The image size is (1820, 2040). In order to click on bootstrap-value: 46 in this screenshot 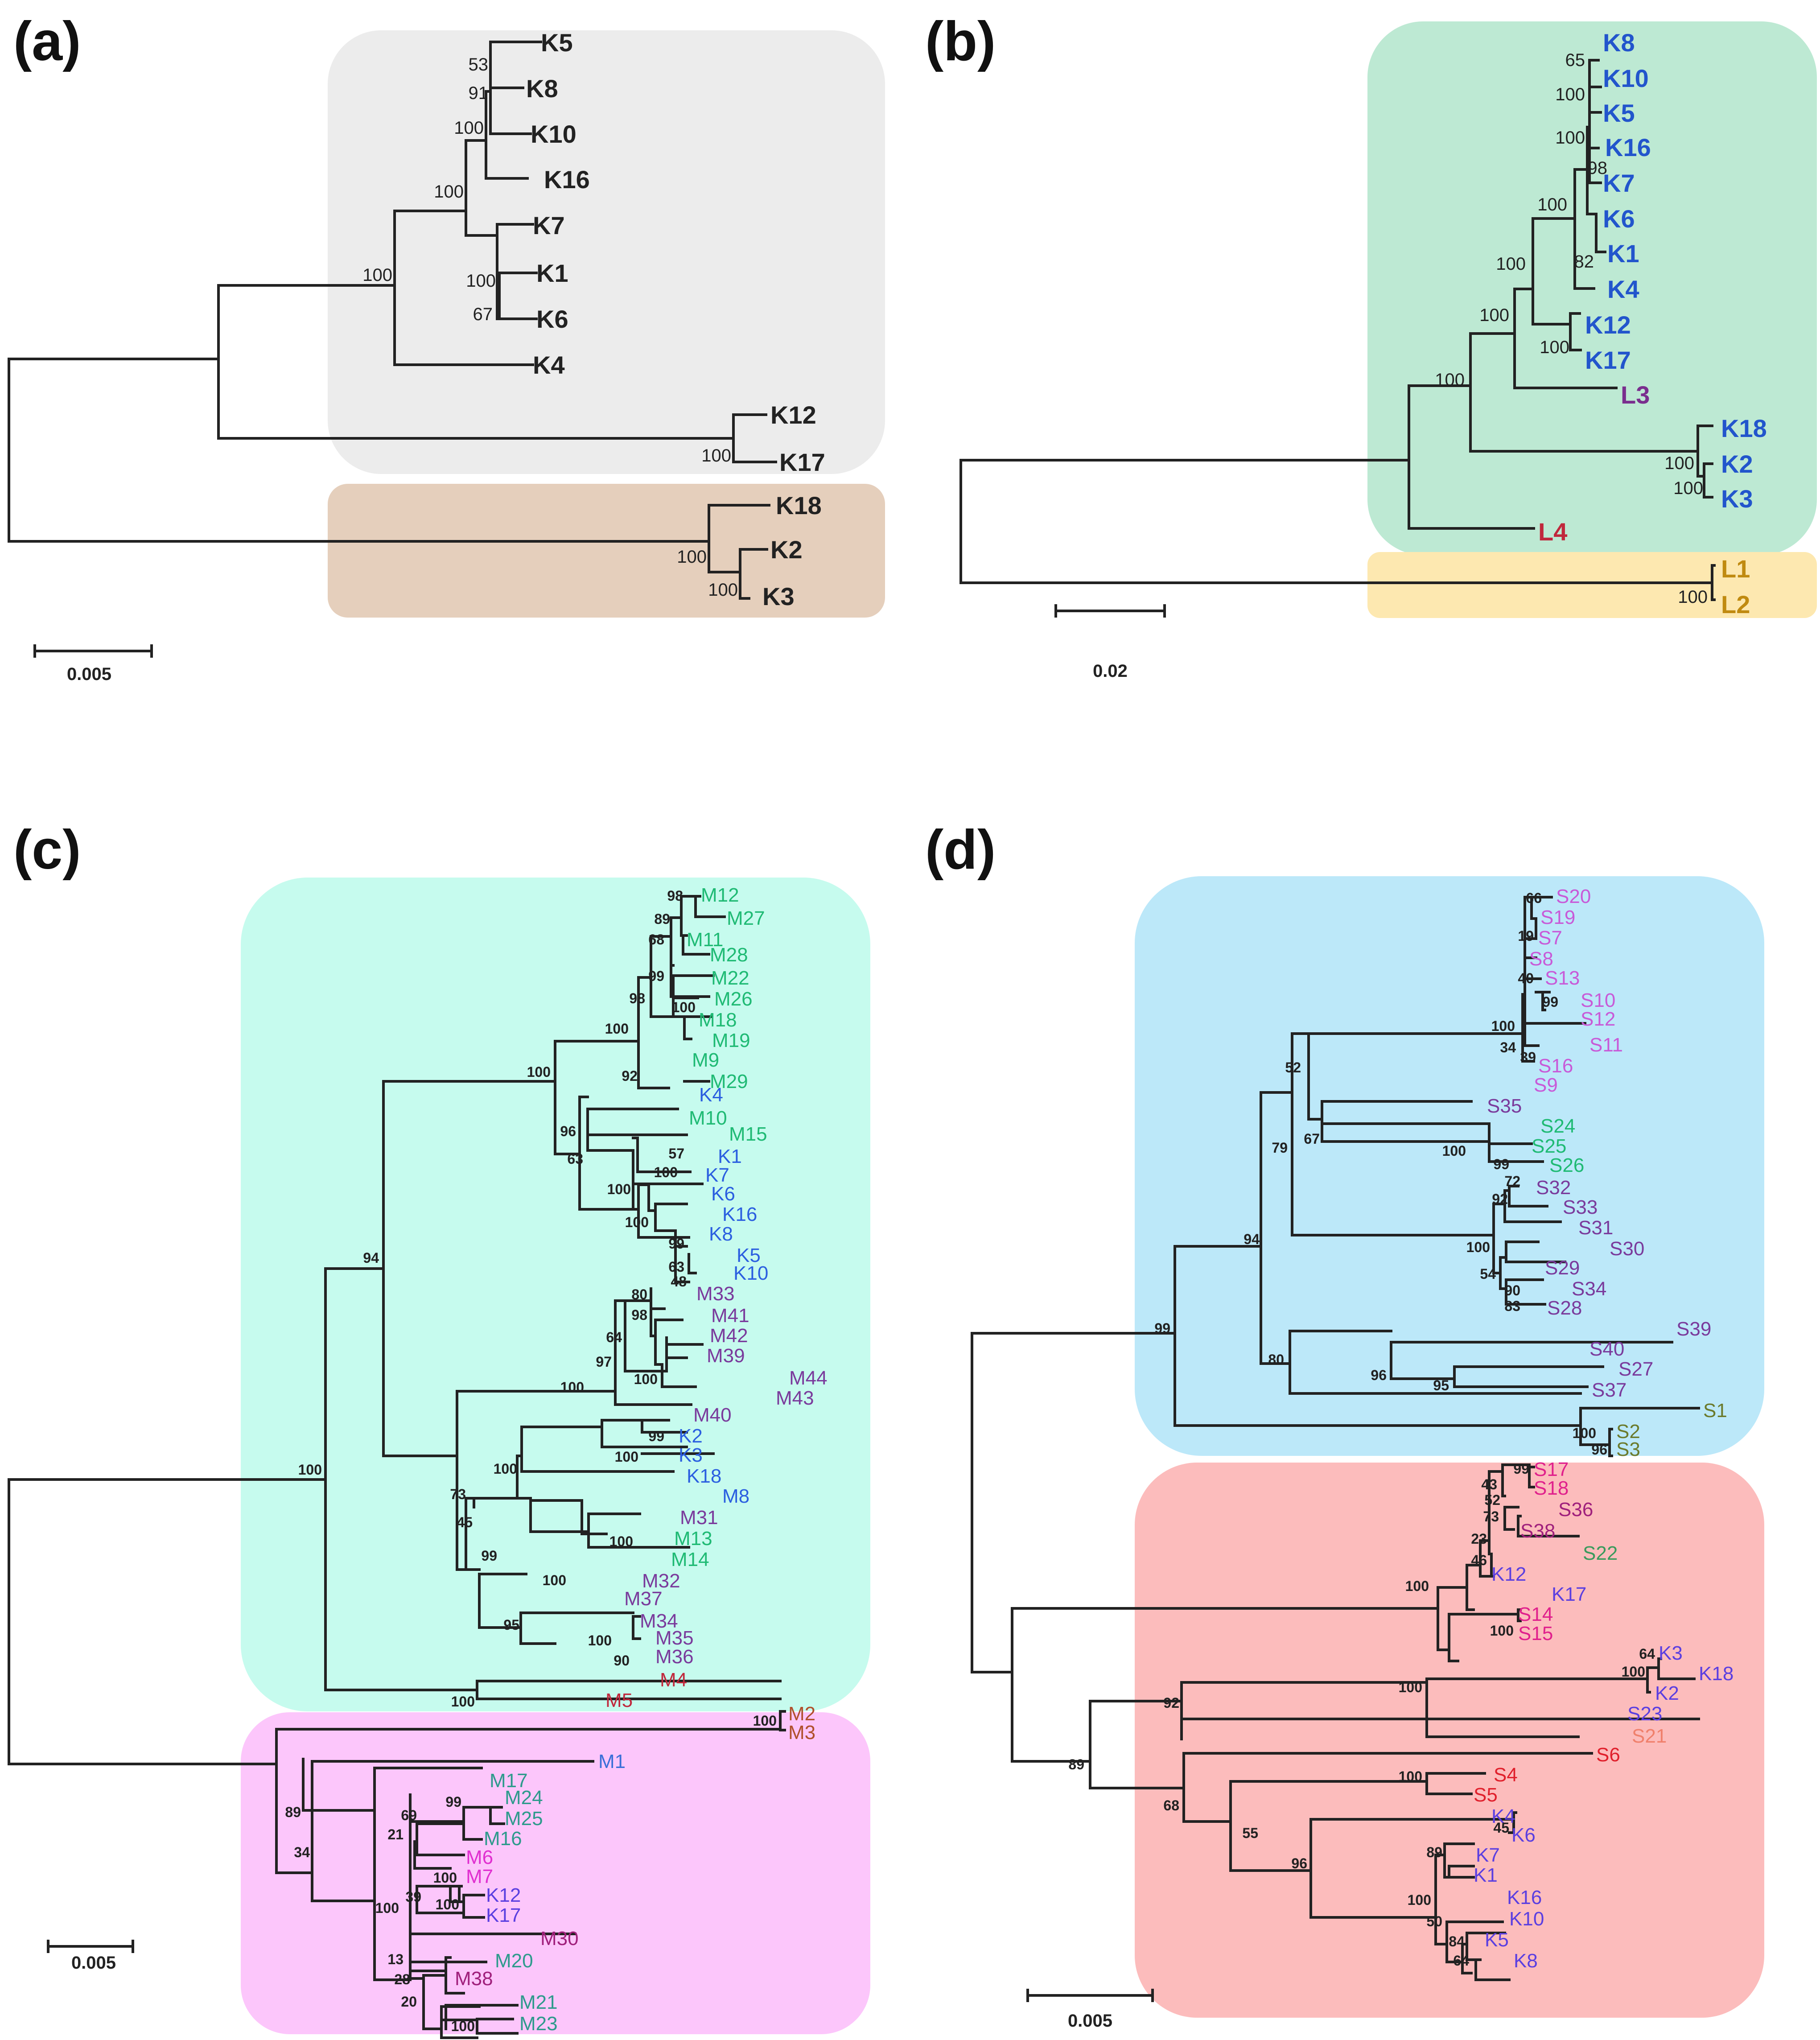, I will do `click(1479, 1560)`.